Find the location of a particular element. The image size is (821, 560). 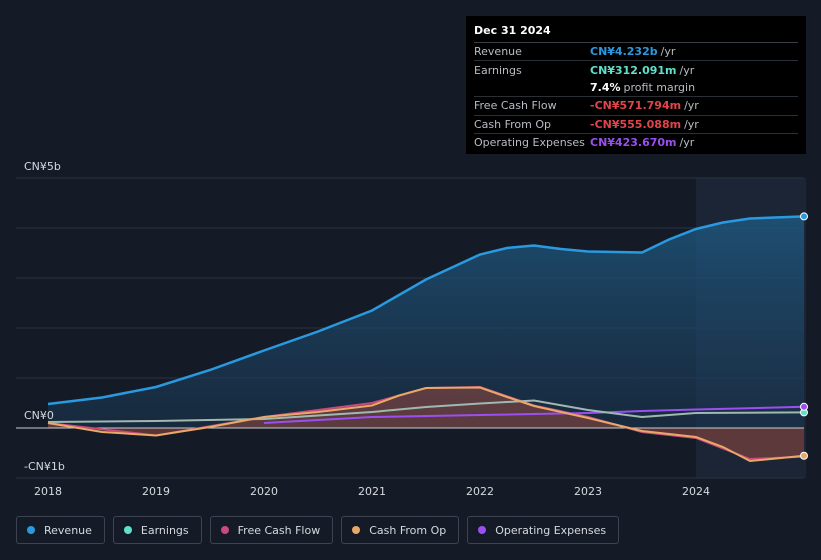

tooltip-label: Earnings is located at coordinates (498, 70).